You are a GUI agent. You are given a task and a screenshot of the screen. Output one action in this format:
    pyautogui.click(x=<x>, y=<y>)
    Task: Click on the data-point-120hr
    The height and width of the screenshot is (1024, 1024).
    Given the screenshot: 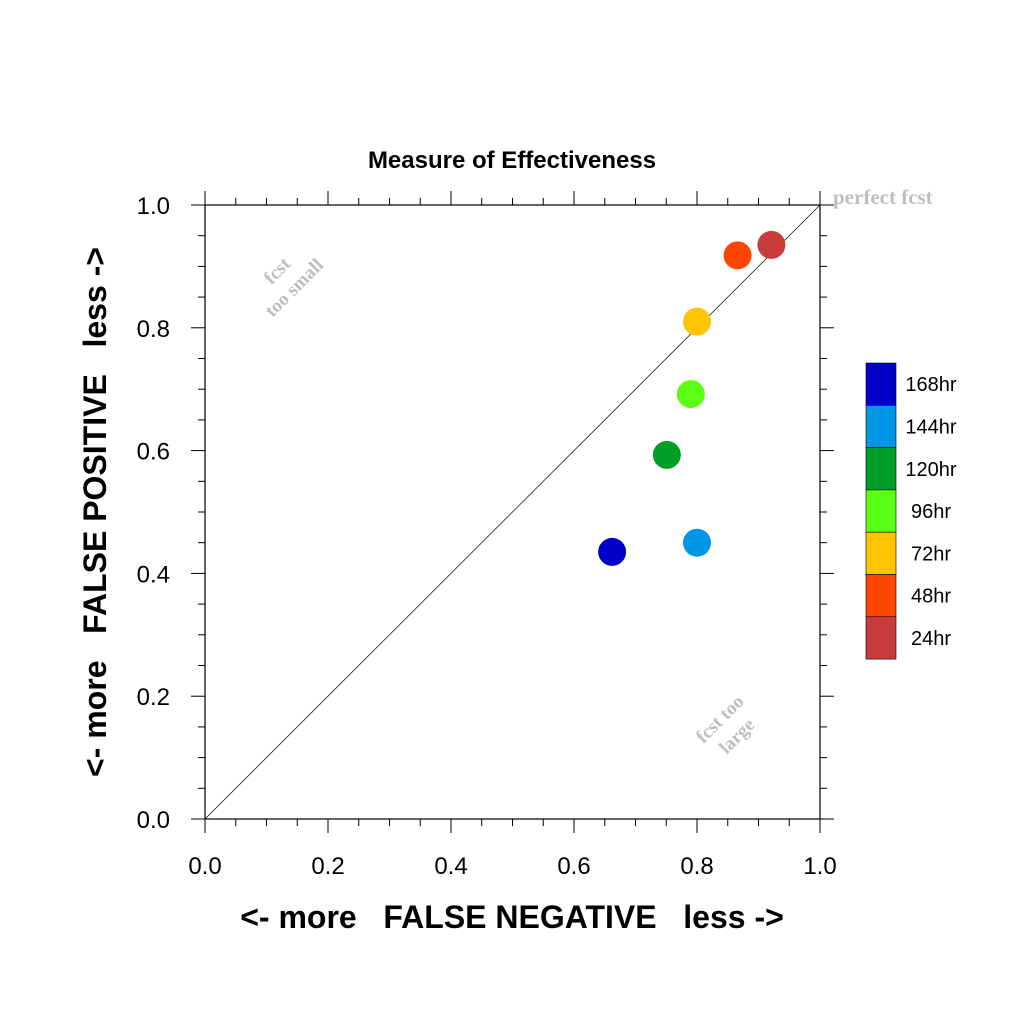 What is the action you would take?
    pyautogui.click(x=666, y=454)
    